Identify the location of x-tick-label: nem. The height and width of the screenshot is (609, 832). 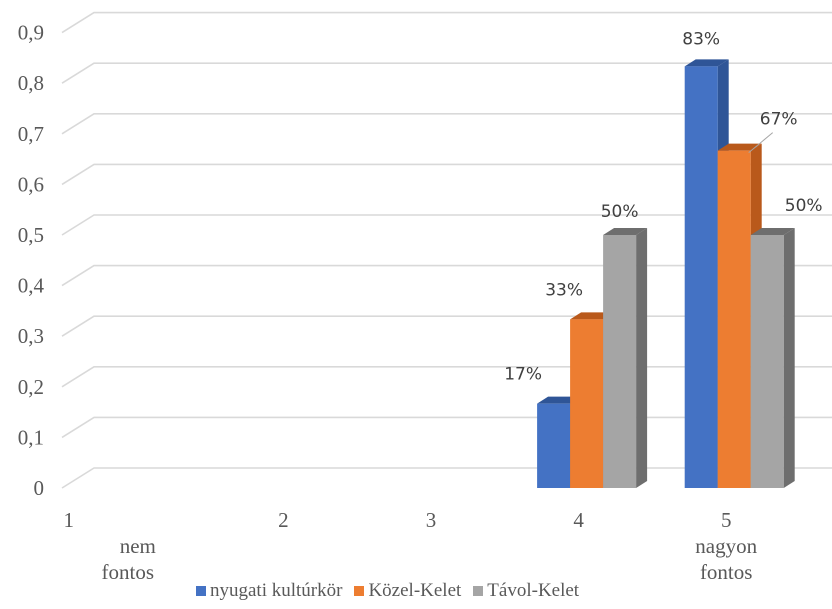
(138, 546).